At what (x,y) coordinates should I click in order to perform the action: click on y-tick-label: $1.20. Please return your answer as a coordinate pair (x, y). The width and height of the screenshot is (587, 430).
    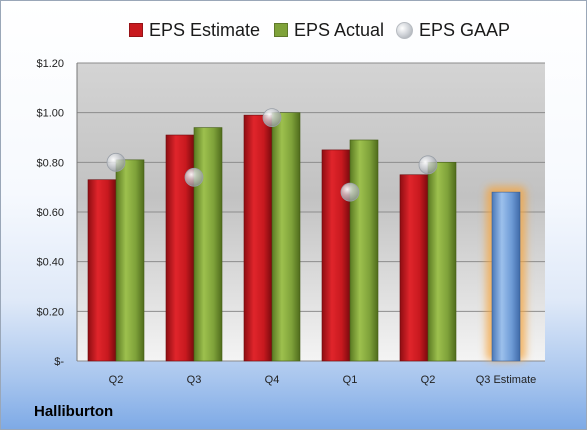
    Looking at the image, I should click on (50, 64).